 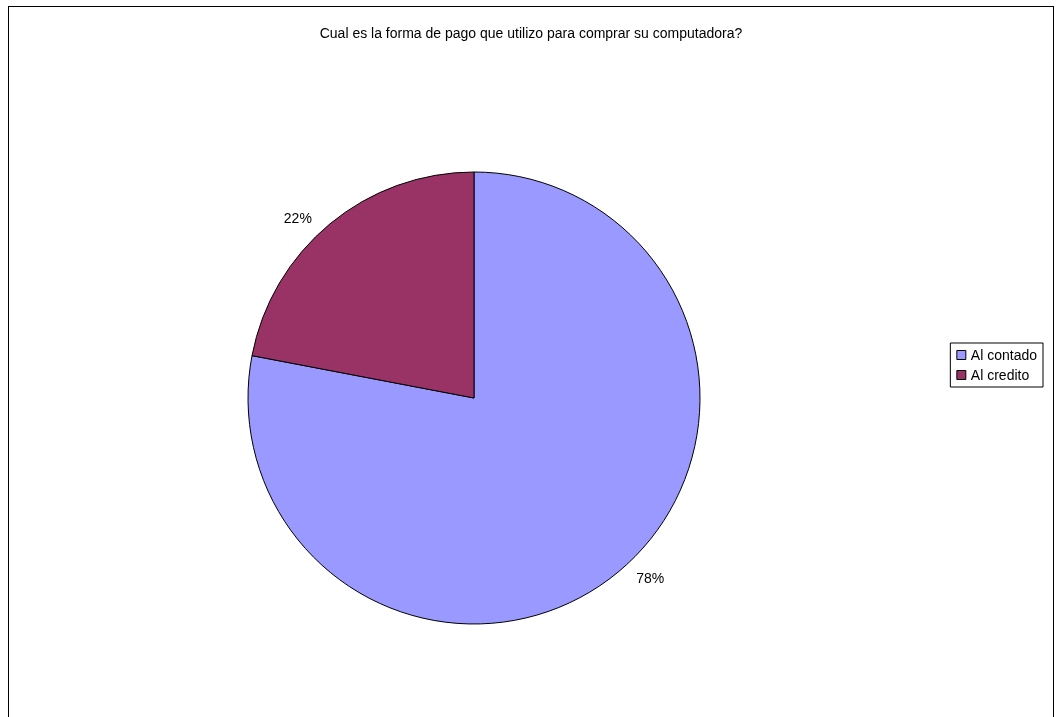 I want to click on data-label: 78%, so click(x=650, y=578).